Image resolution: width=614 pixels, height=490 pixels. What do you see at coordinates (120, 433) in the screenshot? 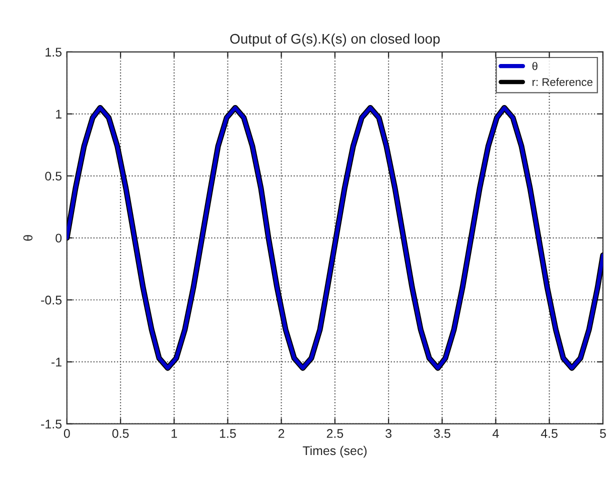
I see `x-tick-label: 0.5` at bounding box center [120, 433].